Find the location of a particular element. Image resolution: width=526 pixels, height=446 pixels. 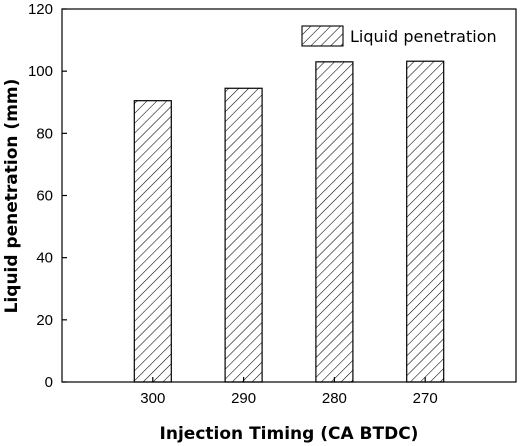

y-tick-label: 100 is located at coordinates (40, 71).